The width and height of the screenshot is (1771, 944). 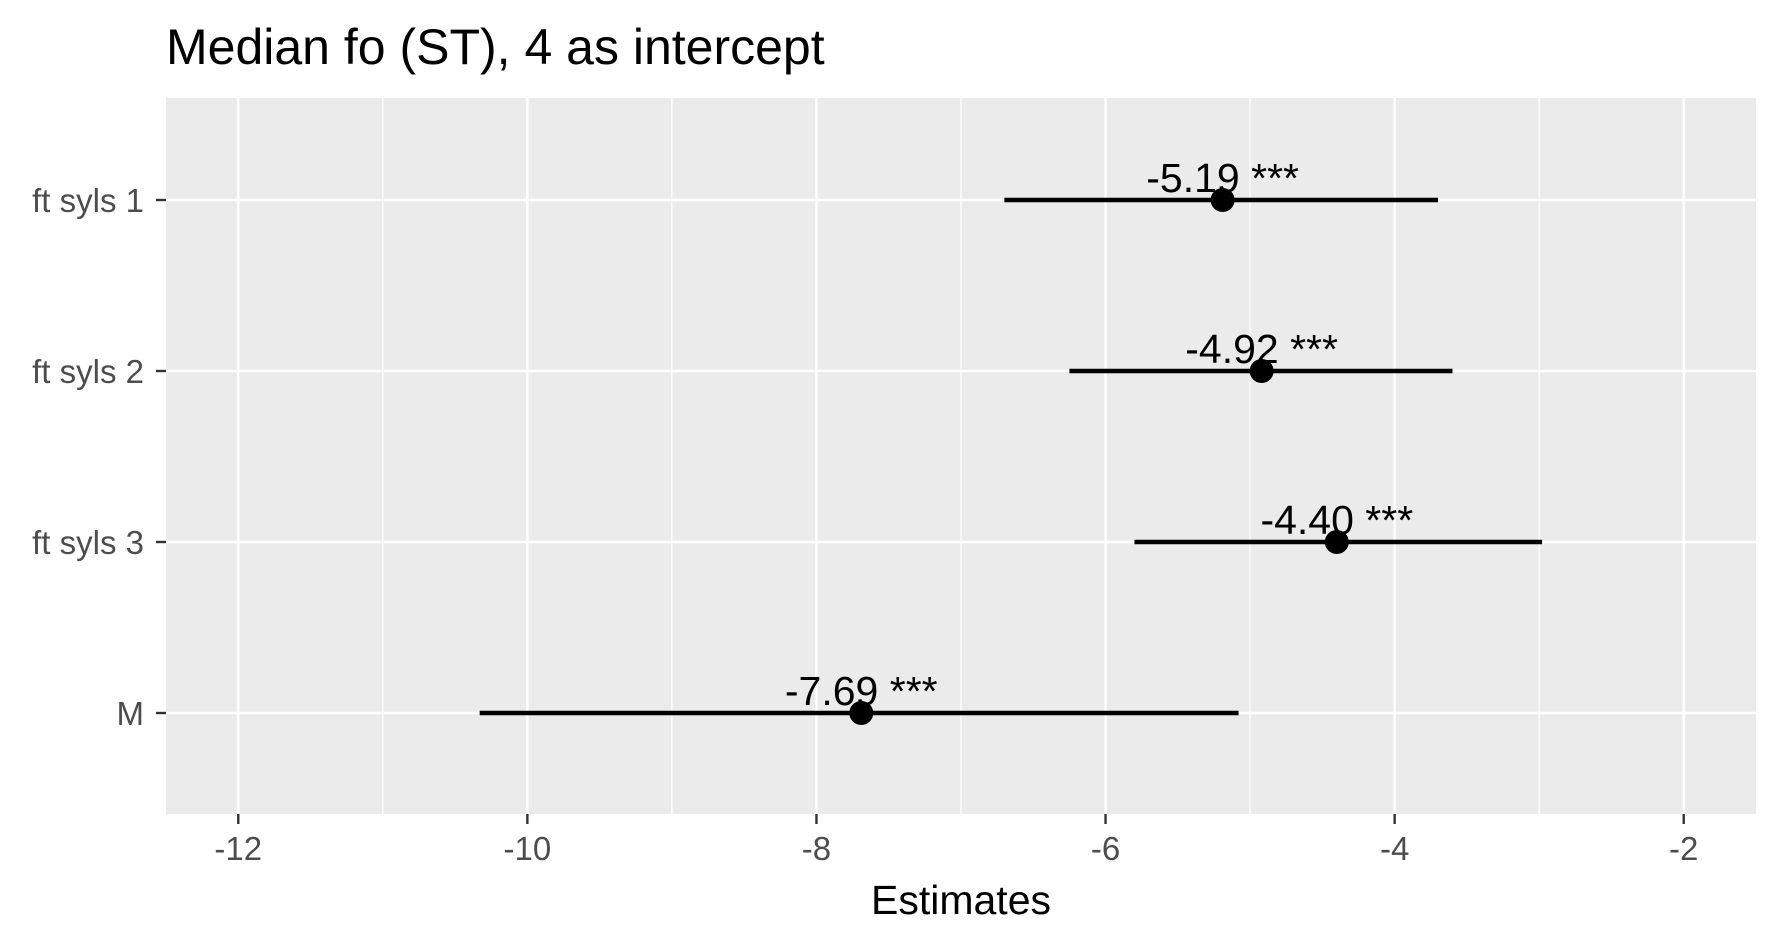 I want to click on estimate-label: -7.69 ***, so click(x=861, y=691).